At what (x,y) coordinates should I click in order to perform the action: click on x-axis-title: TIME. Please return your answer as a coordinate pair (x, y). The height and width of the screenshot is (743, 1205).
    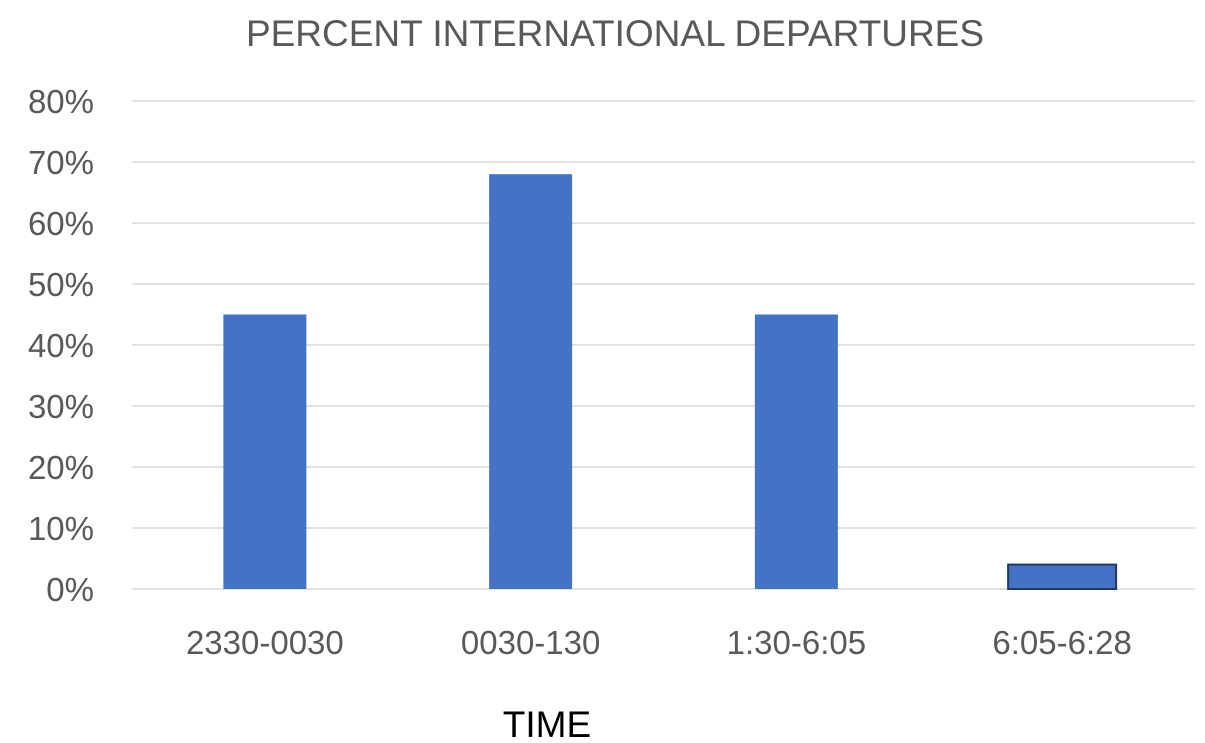
    Looking at the image, I should click on (547, 723).